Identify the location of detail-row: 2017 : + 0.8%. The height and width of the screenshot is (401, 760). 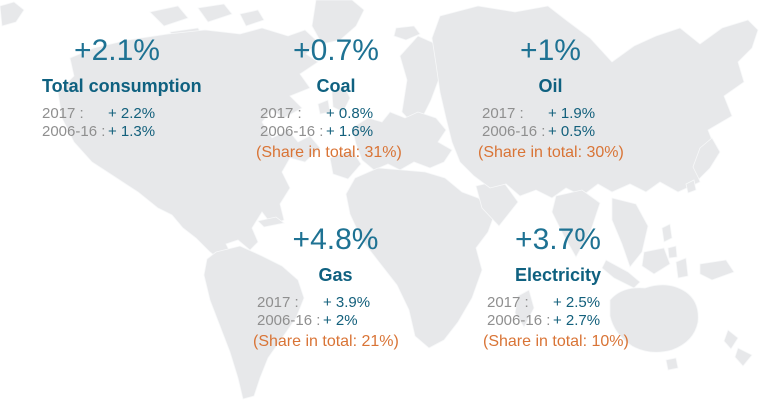
(338, 114).